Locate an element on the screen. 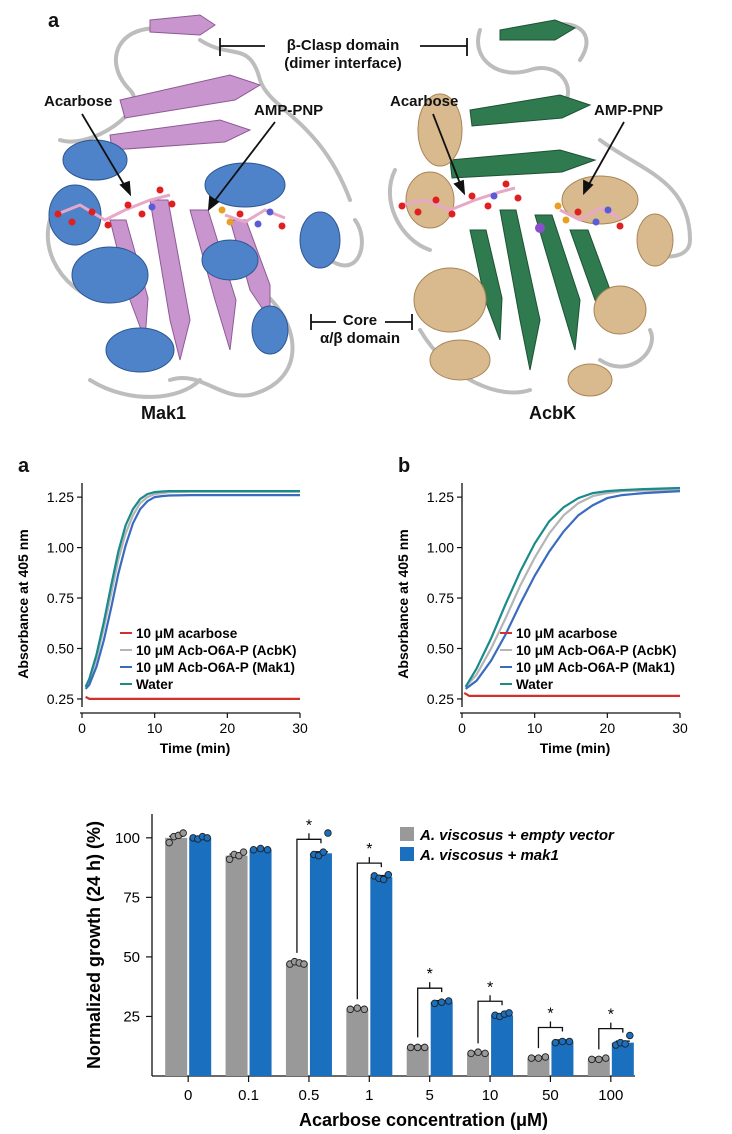 The image size is (732, 1134). mak1-amp-pnp-label: AMP-PNP is located at coordinates (289, 110).